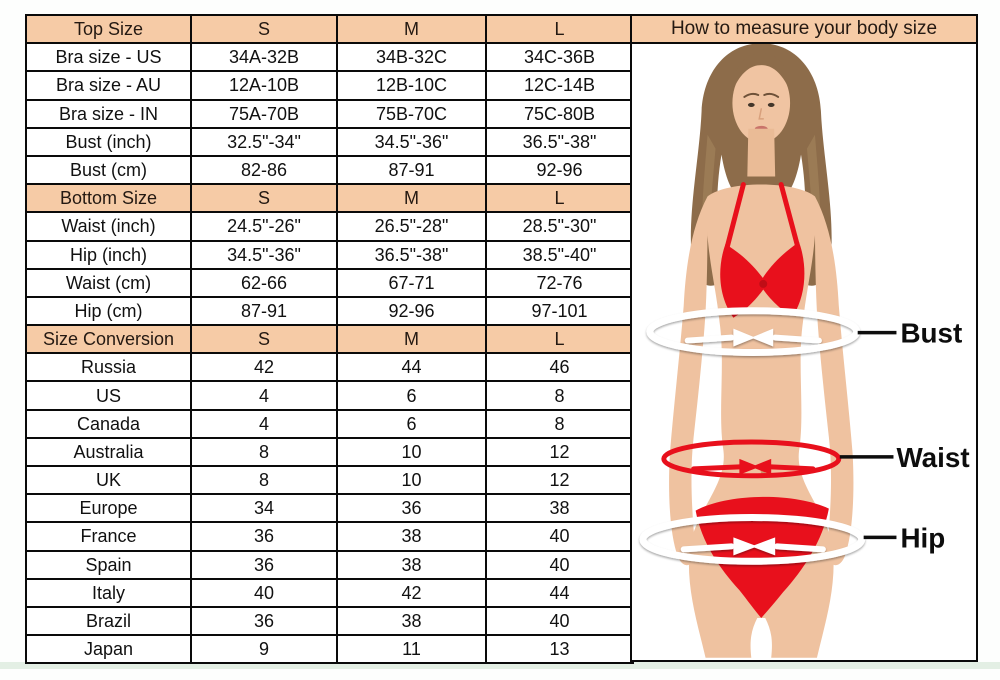  What do you see at coordinates (411, 282) in the screenshot?
I see `size-value-cell: 67-71` at bounding box center [411, 282].